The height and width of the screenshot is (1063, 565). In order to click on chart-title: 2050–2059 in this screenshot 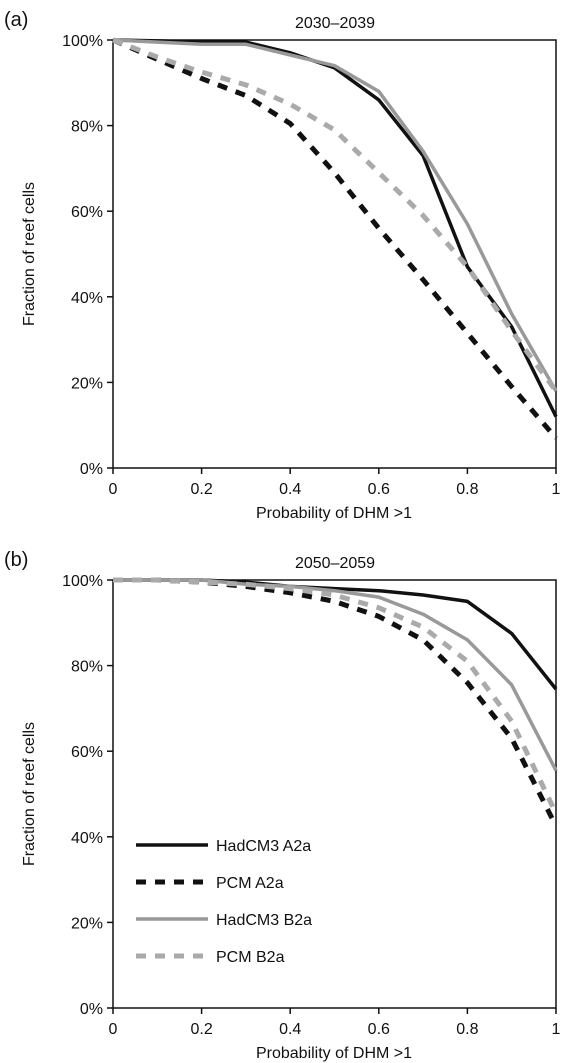, I will do `click(335, 563)`.